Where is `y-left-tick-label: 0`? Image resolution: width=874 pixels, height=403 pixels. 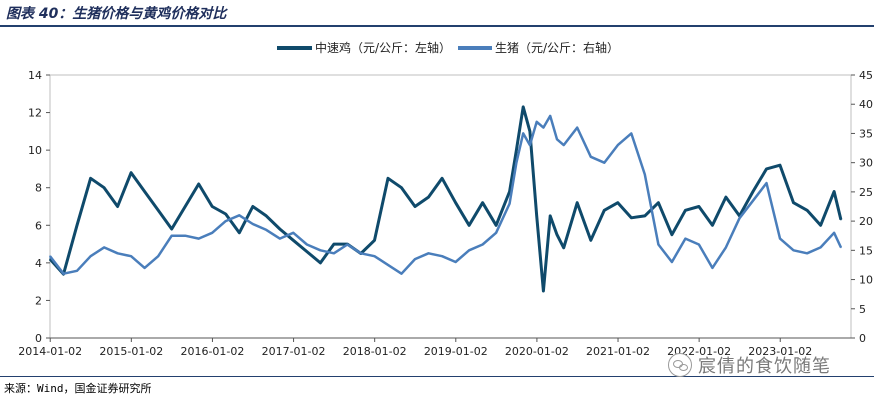
y-left-tick-label: 0 is located at coordinates (38, 338).